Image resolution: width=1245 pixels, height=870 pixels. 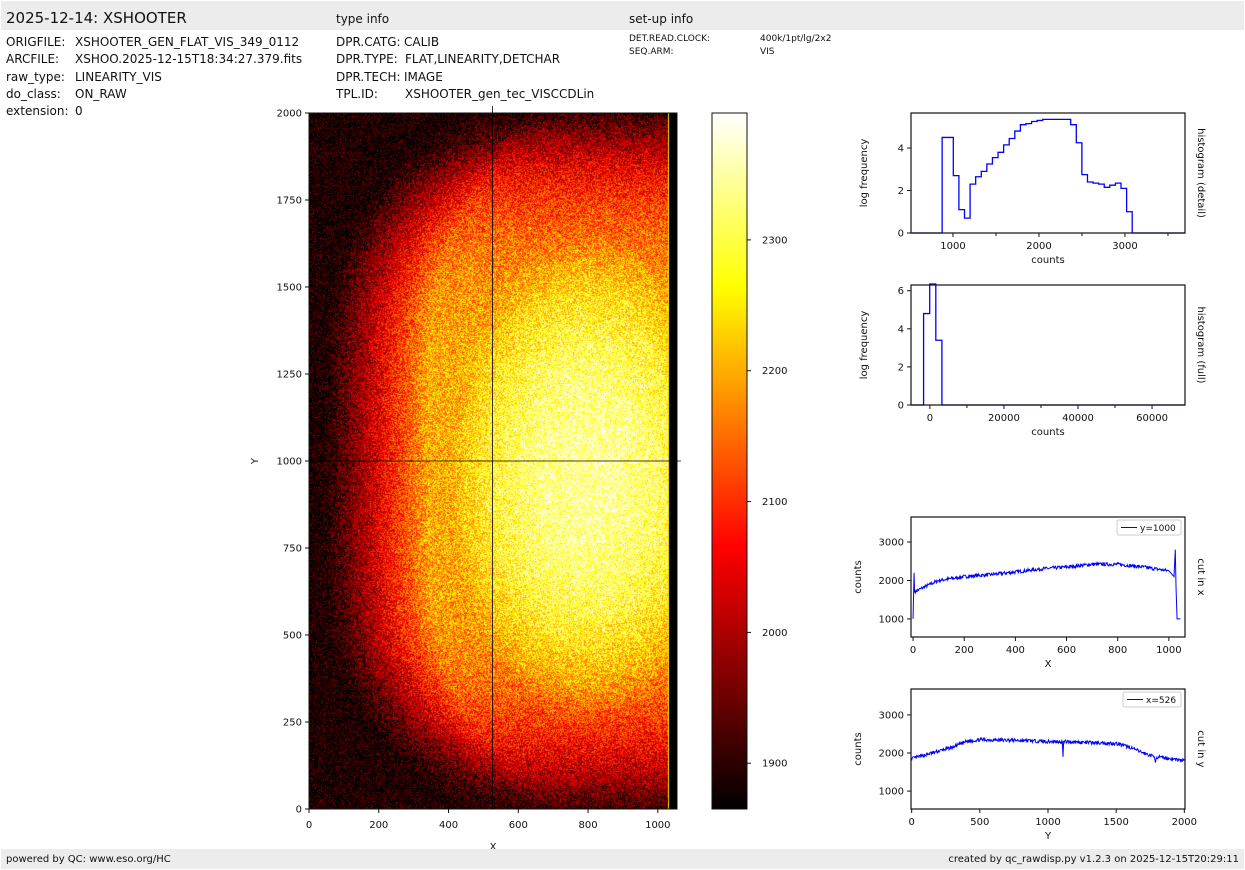 What do you see at coordinates (378, 825) in the screenshot?
I see `x-tick-label: 200` at bounding box center [378, 825].